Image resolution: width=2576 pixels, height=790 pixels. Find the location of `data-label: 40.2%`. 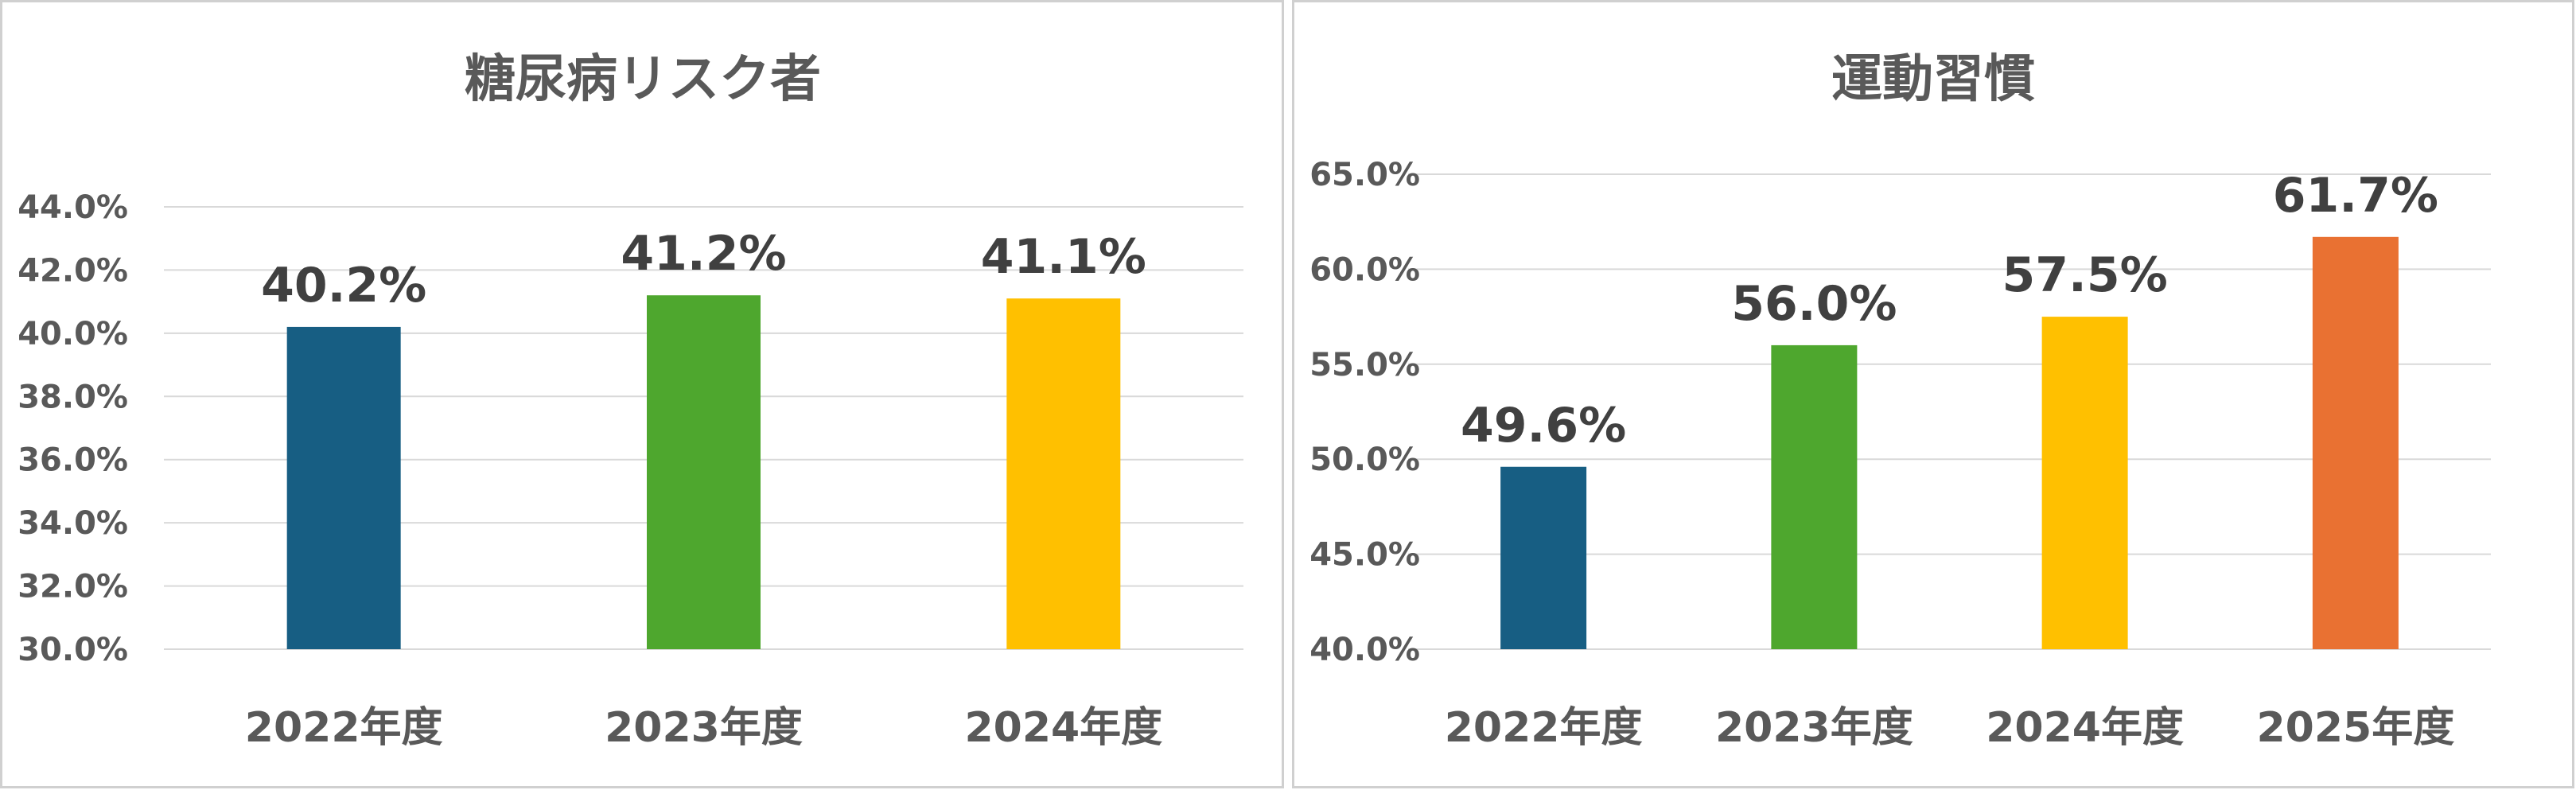

data-label: 40.2% is located at coordinates (344, 285).